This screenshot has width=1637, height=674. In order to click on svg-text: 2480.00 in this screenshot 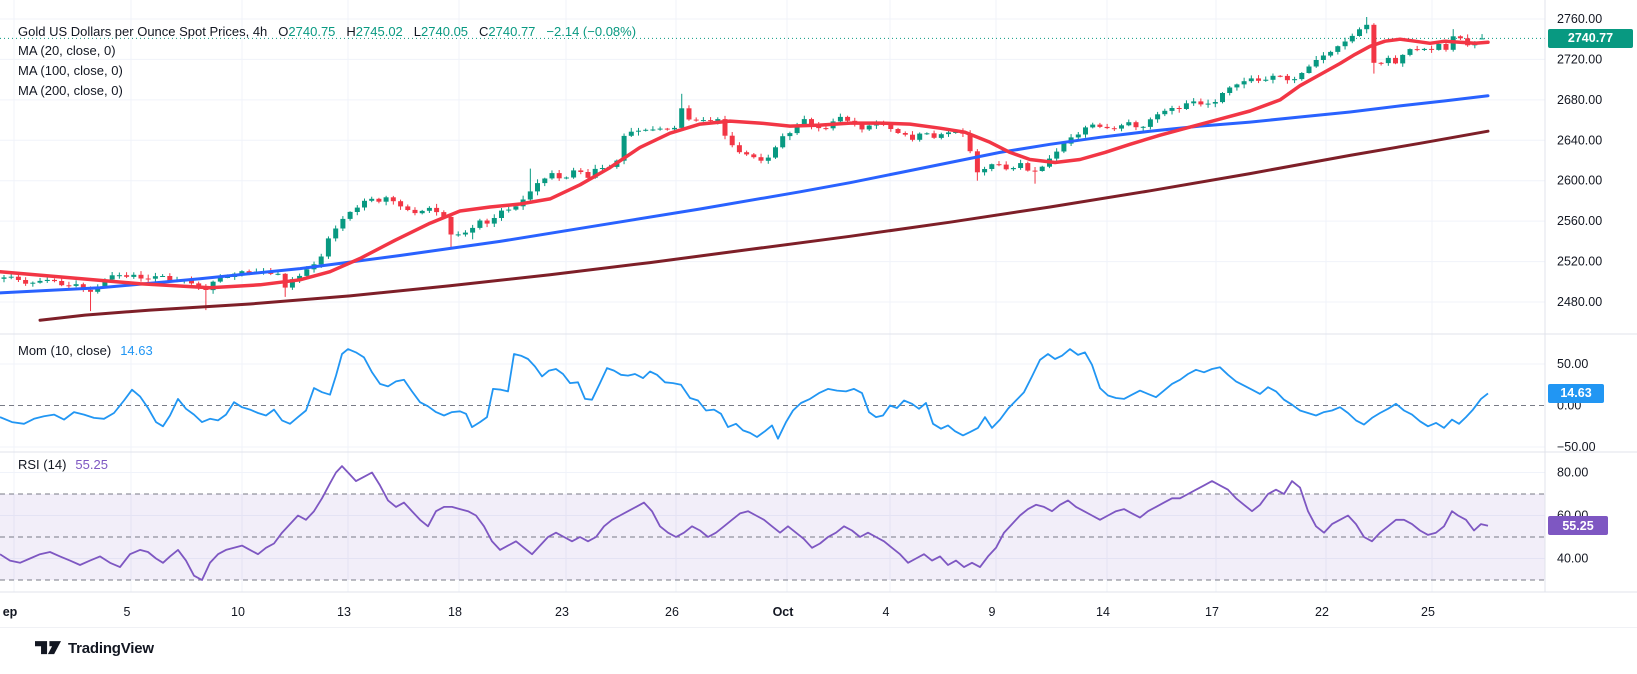, I will do `click(1579, 302)`.